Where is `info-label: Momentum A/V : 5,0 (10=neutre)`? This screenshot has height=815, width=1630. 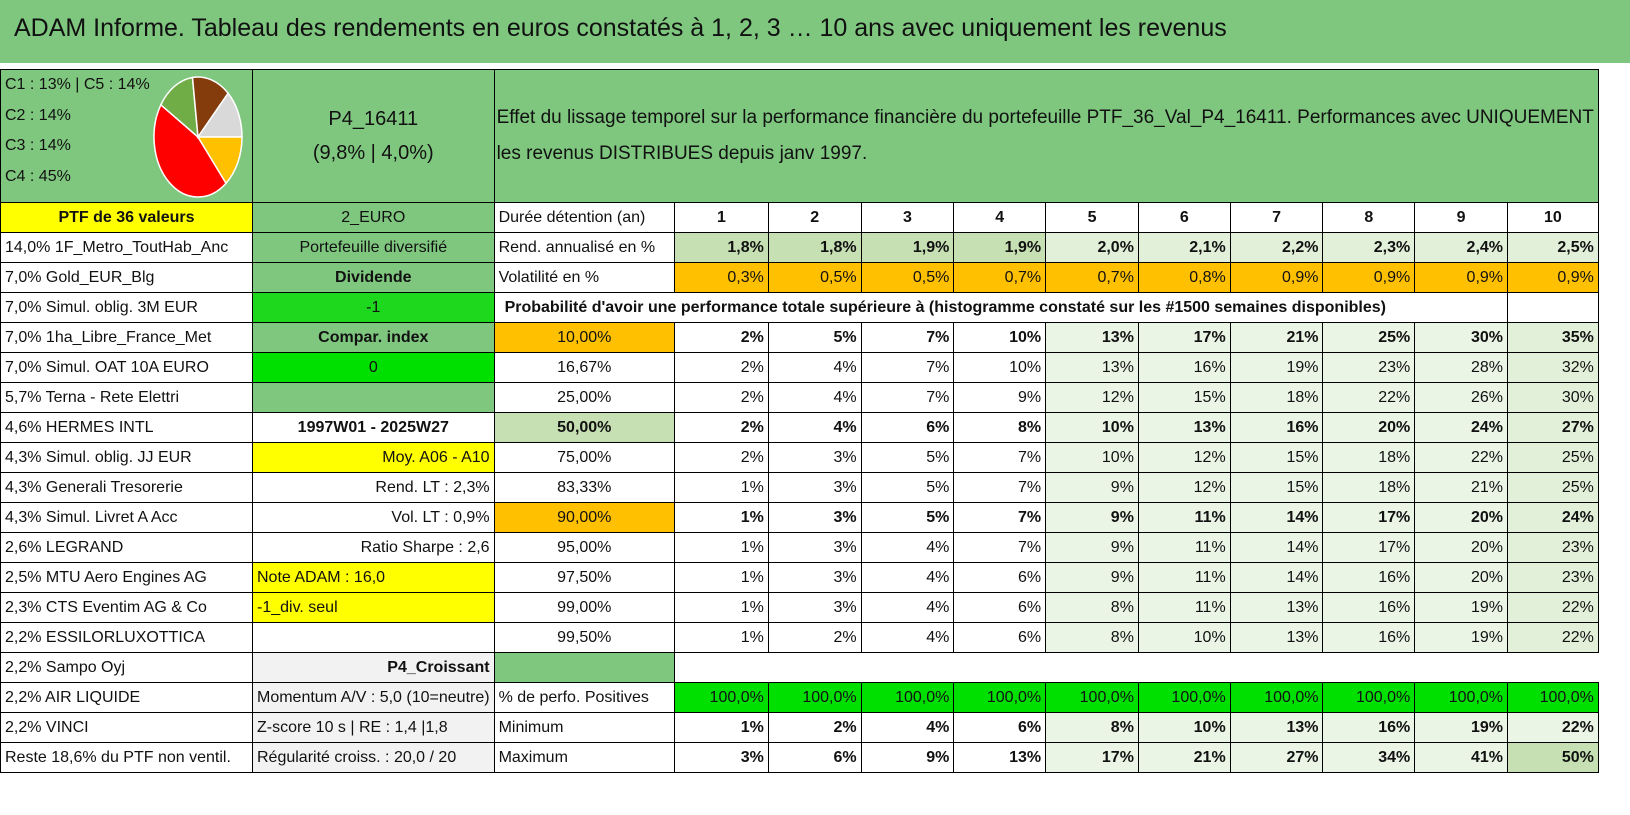
info-label: Momentum A/V : 5,0 (10=neutre) is located at coordinates (373, 697).